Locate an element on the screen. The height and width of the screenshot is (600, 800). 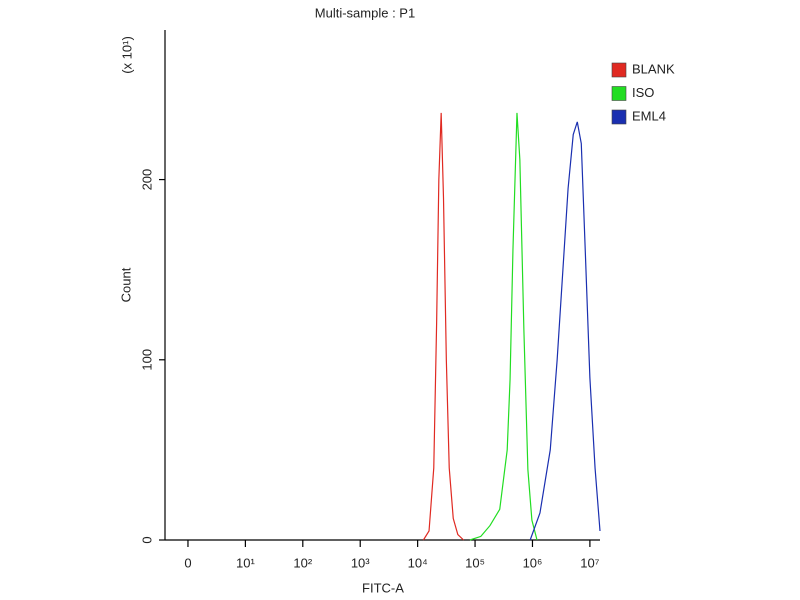
x-tick-label: 10⁷ is located at coordinates (589, 562).